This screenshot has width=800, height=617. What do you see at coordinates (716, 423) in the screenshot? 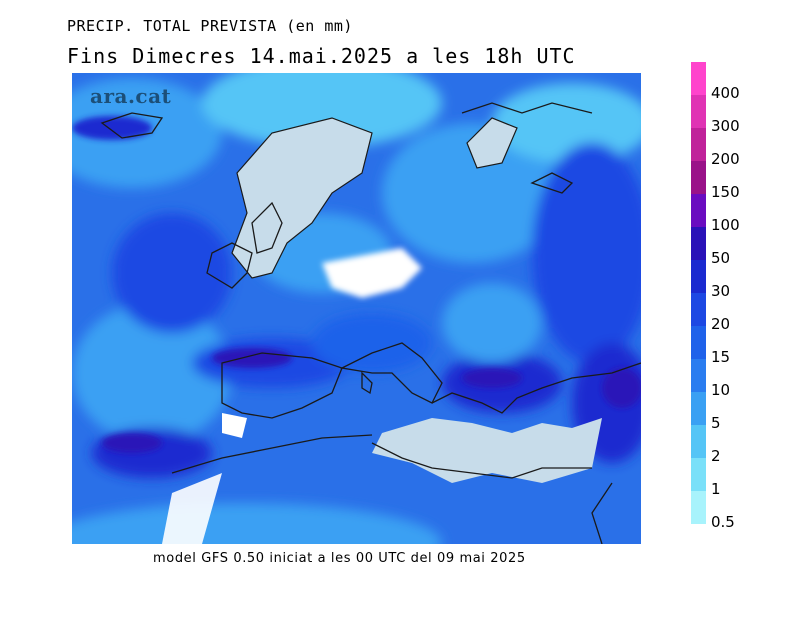
I see `legend-label: 5` at bounding box center [716, 423].